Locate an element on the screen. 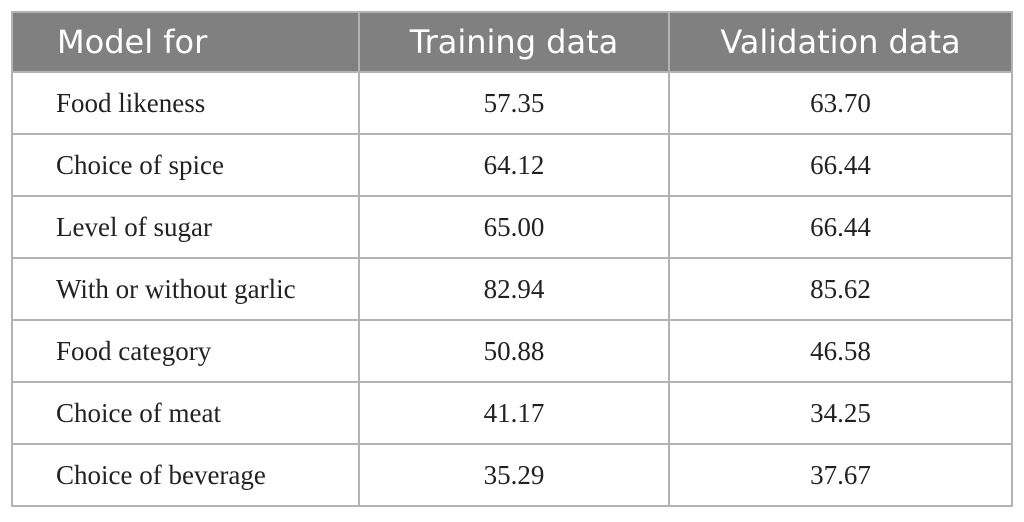  table-cell: 64.12 is located at coordinates (514, 165).